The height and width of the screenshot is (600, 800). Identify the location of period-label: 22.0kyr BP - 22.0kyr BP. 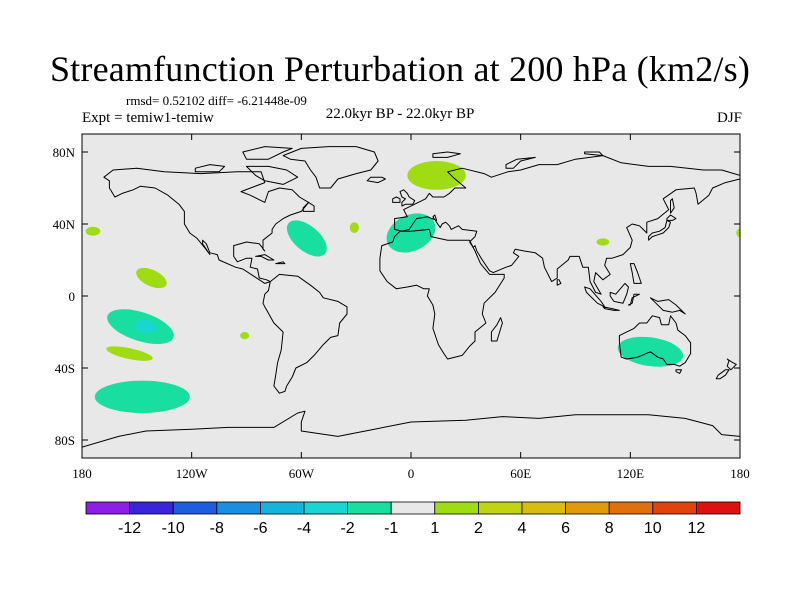
(400, 114).